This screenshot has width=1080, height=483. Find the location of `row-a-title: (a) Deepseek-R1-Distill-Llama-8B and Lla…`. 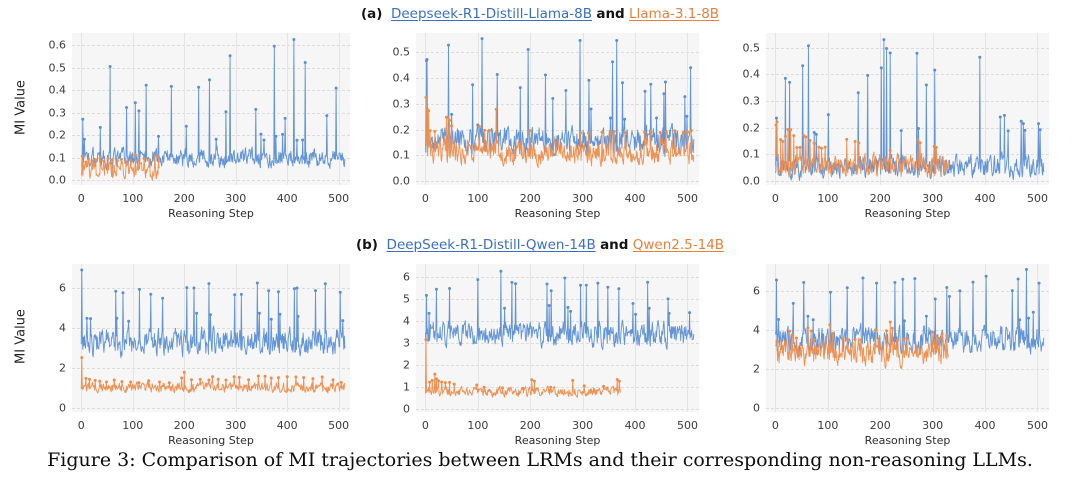

row-a-title: (a) Deepseek-R1-Distill-Llama-8B and Lla… is located at coordinates (540, 14).